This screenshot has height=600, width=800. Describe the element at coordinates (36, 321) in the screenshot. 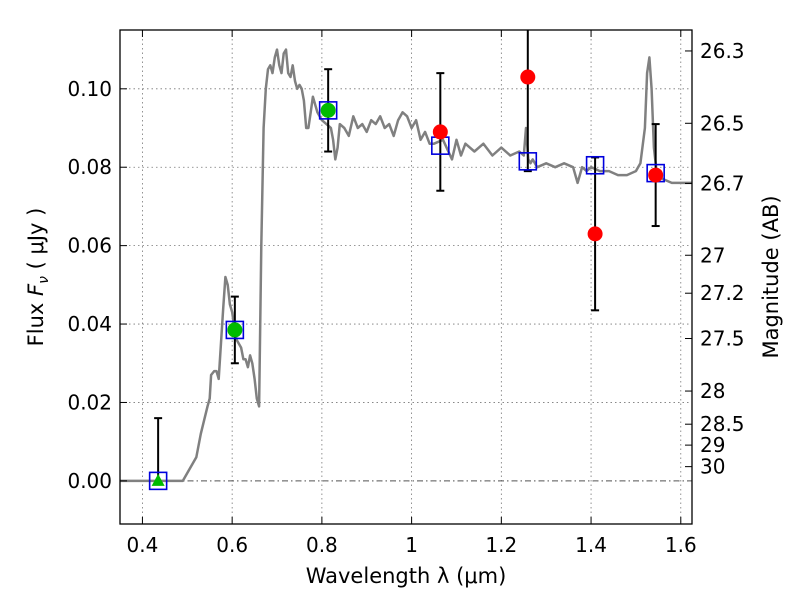

I see `y-axis-label-prefix: Flux` at that location.